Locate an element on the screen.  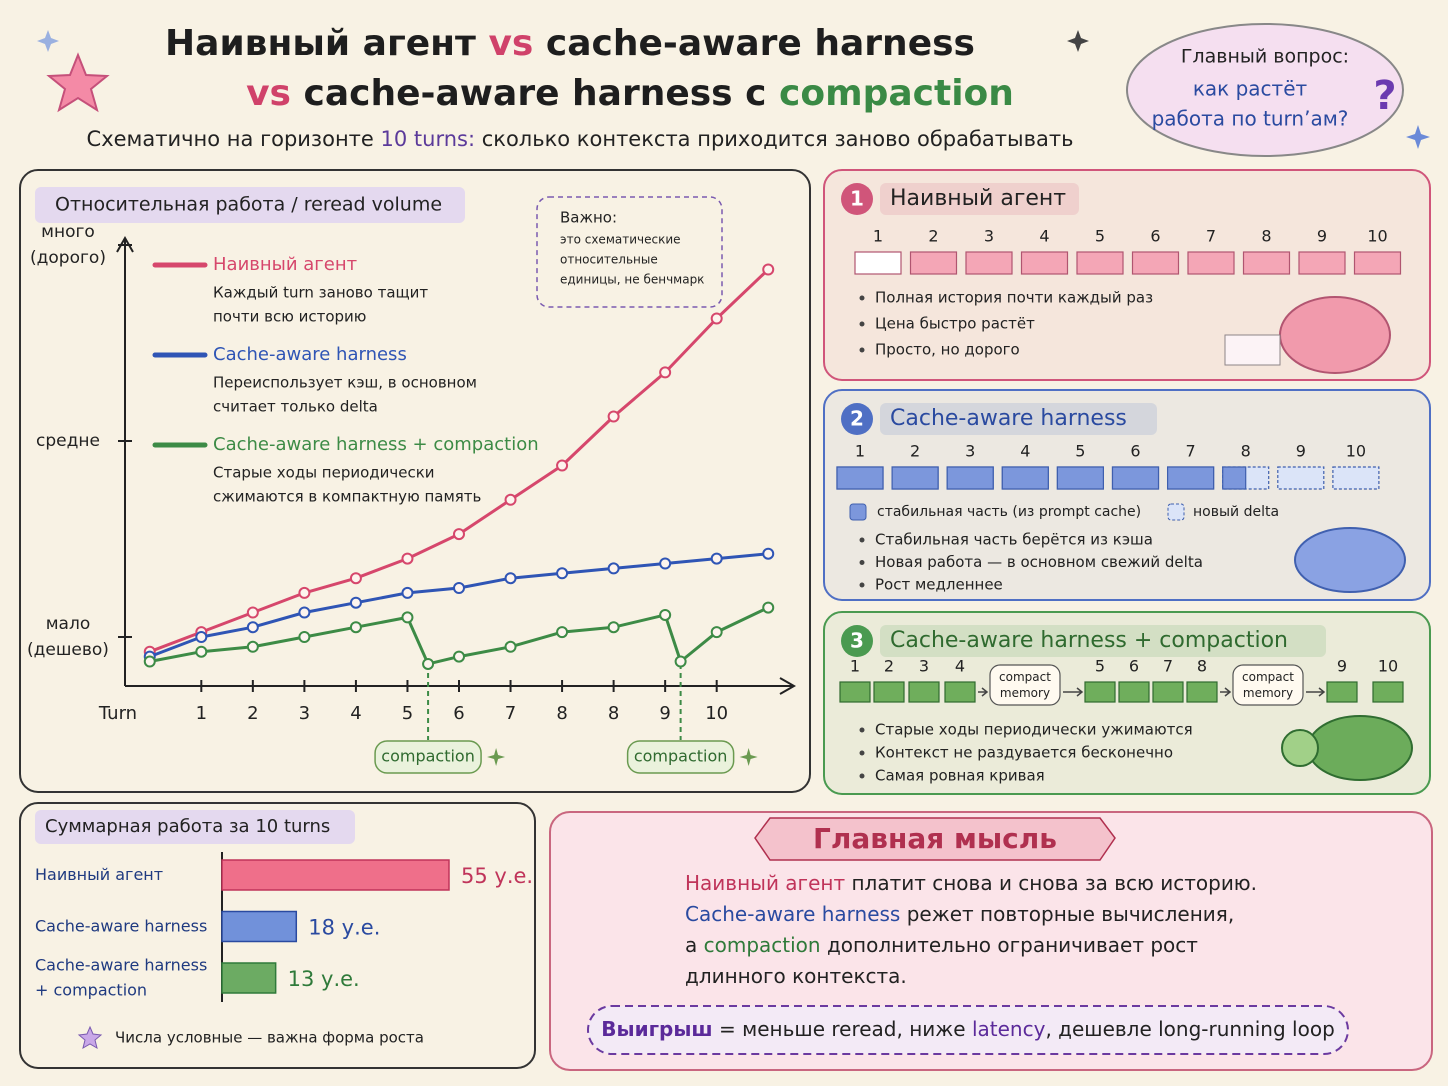
text-segment: длинного контекста. is located at coordinates (796, 976).